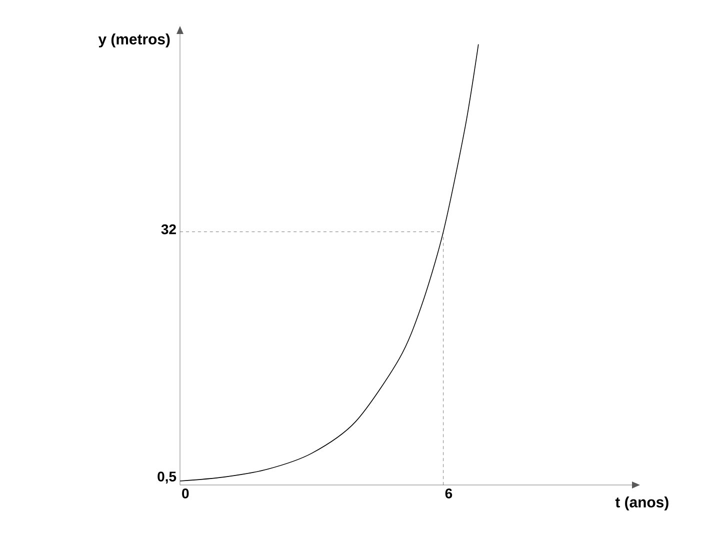 This screenshot has width=725, height=544. I want to click on x-tick-label: 0, so click(185, 493).